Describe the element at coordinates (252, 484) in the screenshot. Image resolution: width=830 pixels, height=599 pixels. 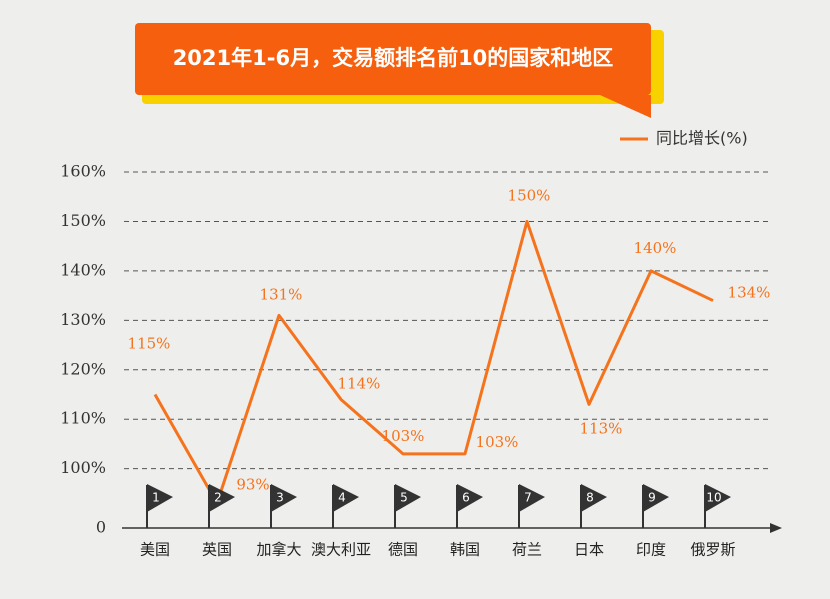
I see `value-label: 93%` at that location.